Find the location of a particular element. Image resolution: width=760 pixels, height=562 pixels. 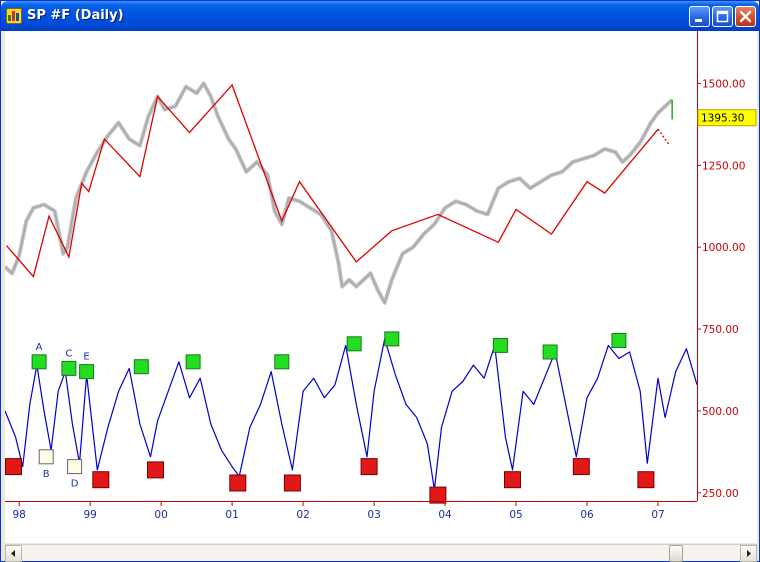

close-button is located at coordinates (745, 16).